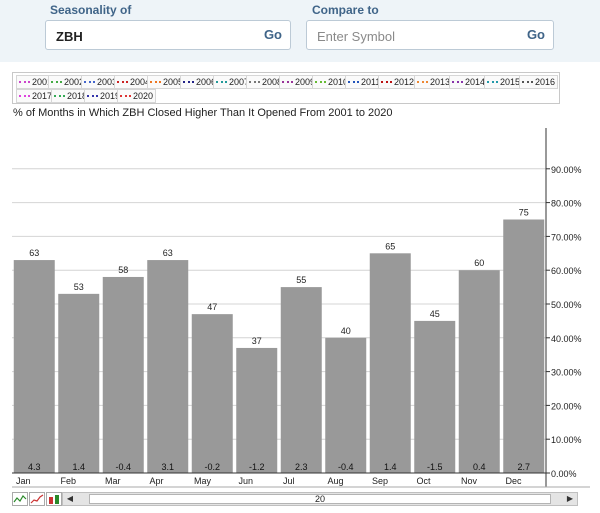  What do you see at coordinates (417, 36) in the screenshot?
I see `compare-input` at bounding box center [417, 36].